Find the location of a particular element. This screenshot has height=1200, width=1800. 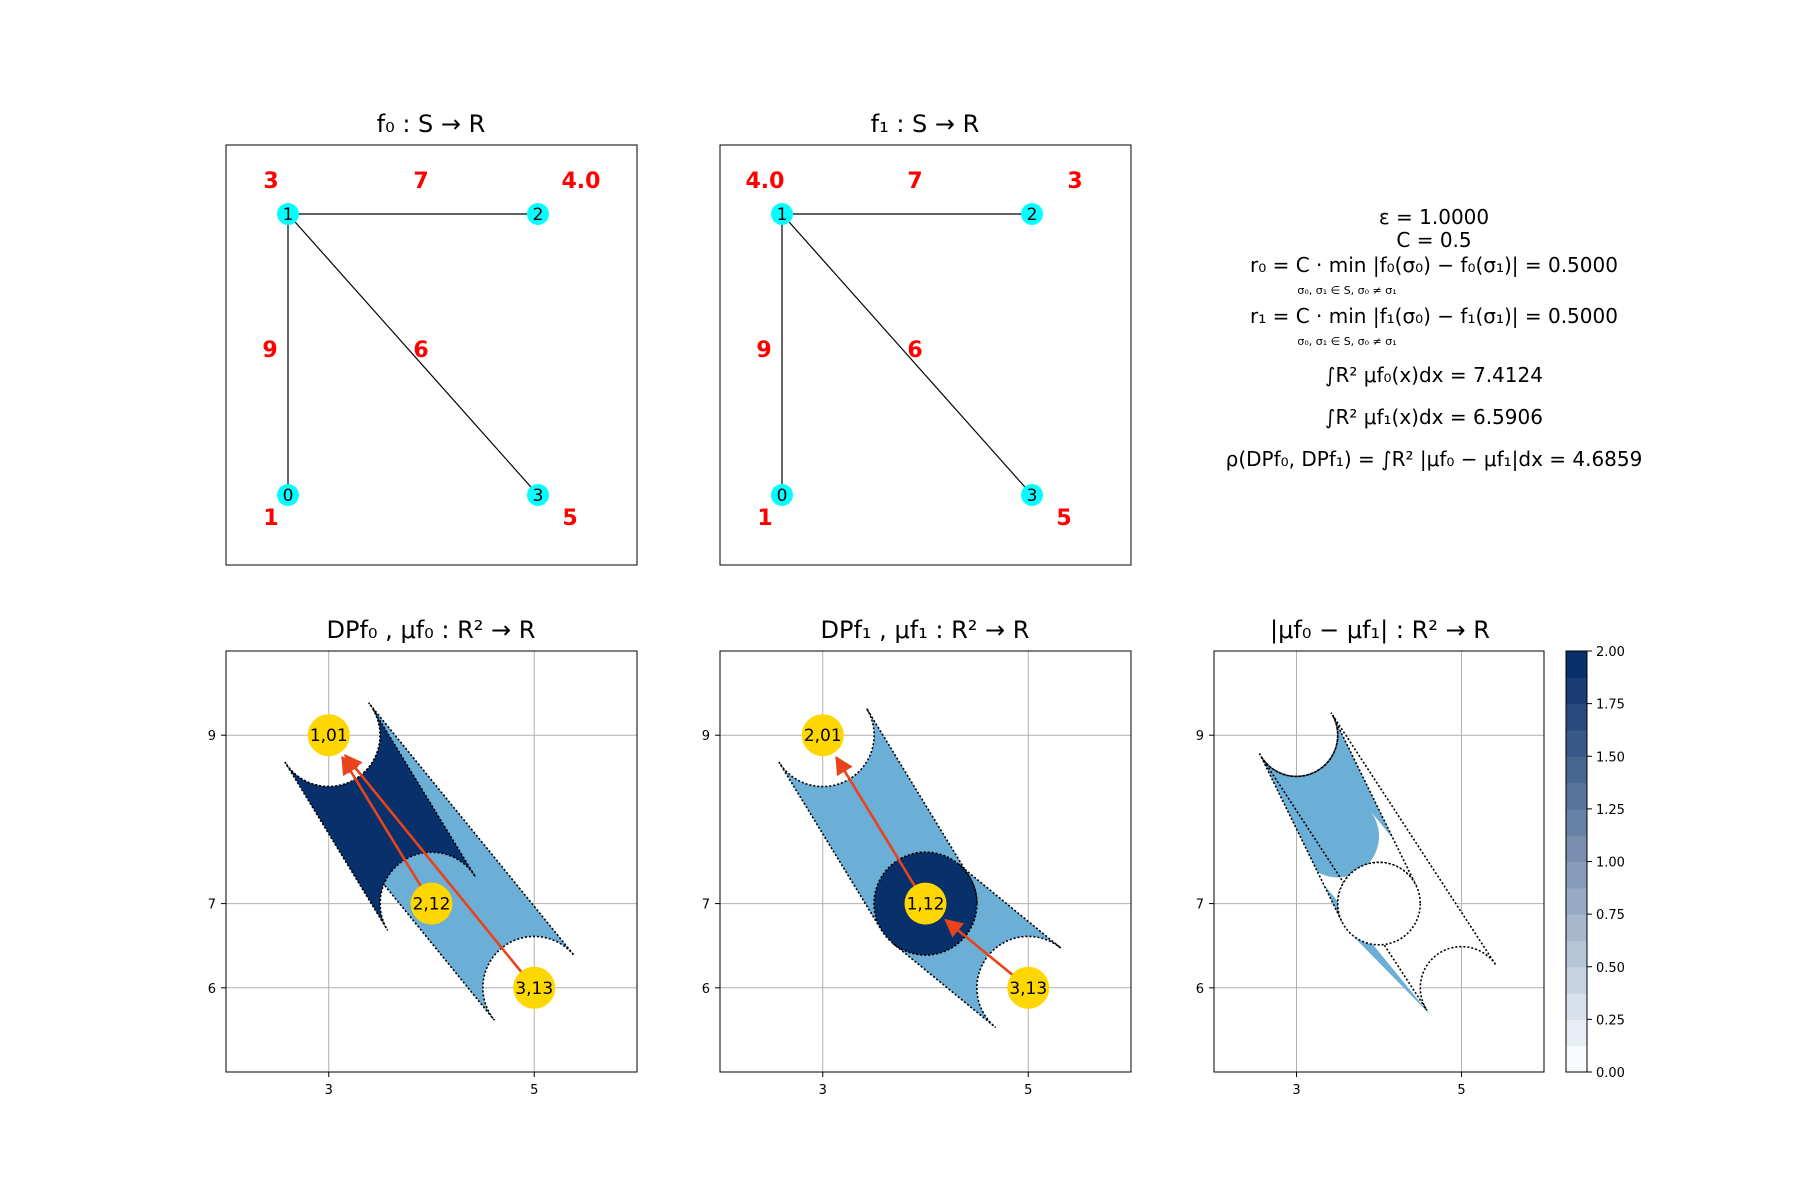

integral-mu-f0: ∫R² μf₀(x)dx = 7.4124 is located at coordinates (1434, 375).